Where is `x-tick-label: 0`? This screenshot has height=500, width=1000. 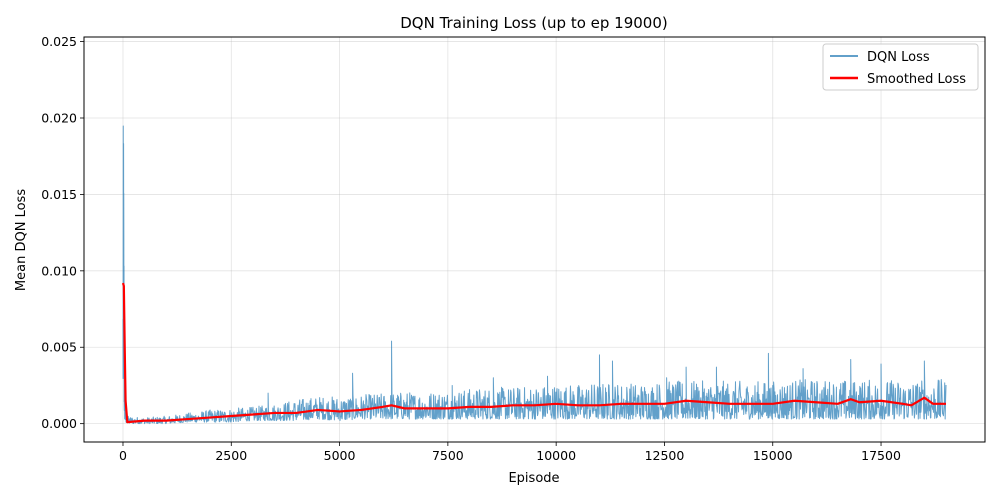 x-tick-label: 0 is located at coordinates (123, 455).